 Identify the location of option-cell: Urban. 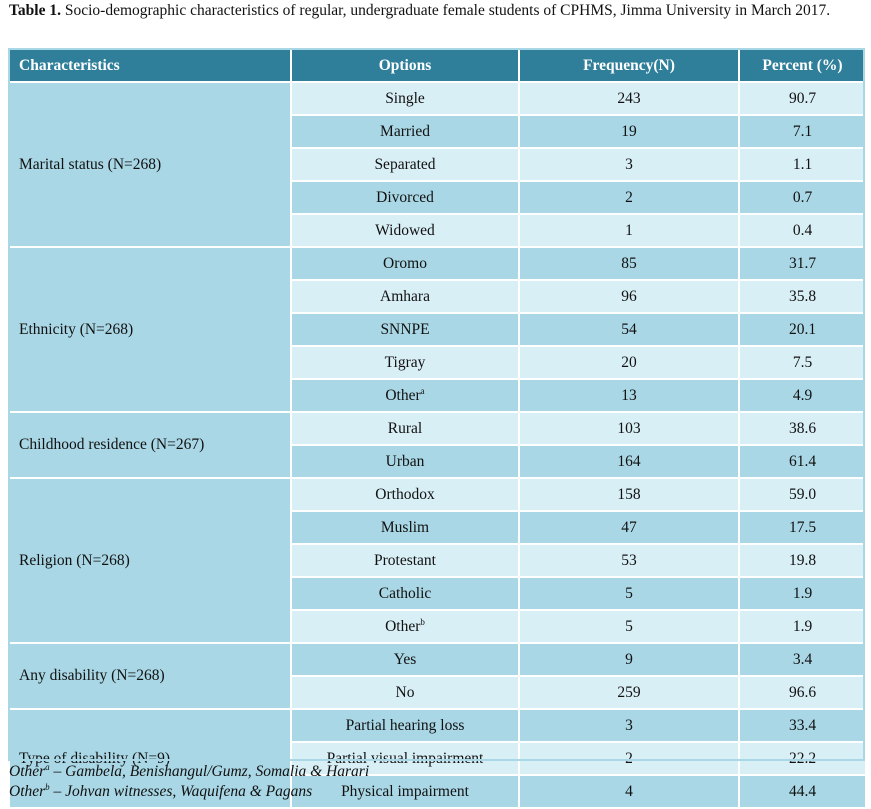
(405, 461).